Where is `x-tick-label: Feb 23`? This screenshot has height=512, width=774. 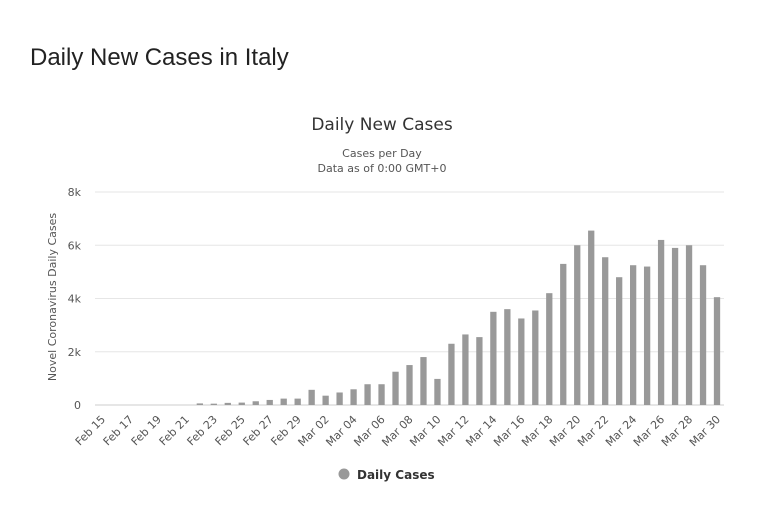 x-tick-label: Feb 23 is located at coordinates (202, 430).